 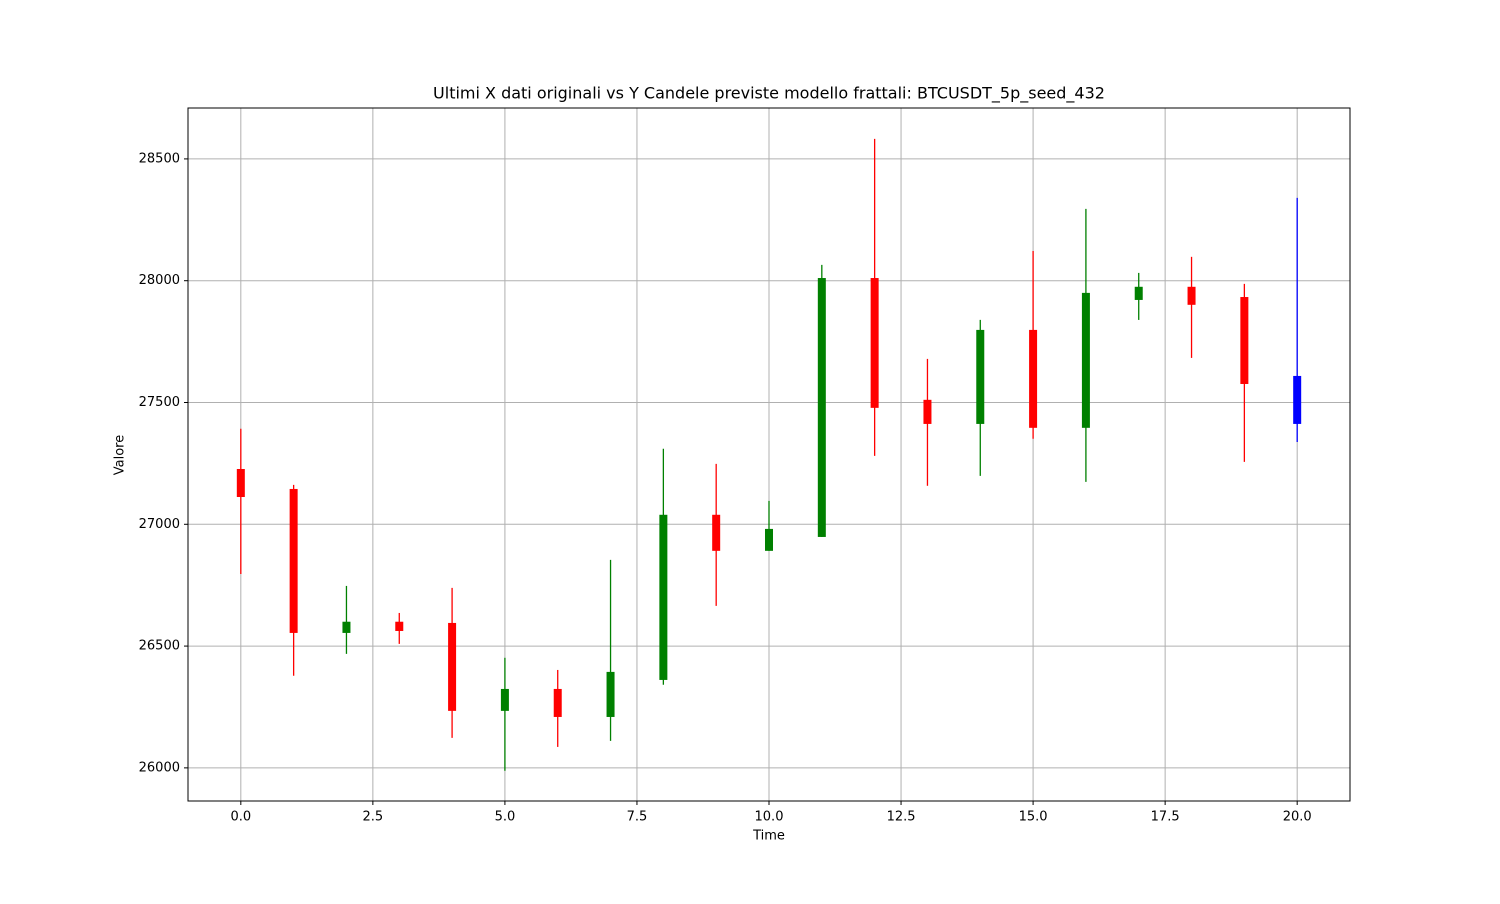 I want to click on x-tick-label: 20.0, so click(x=1297, y=817).